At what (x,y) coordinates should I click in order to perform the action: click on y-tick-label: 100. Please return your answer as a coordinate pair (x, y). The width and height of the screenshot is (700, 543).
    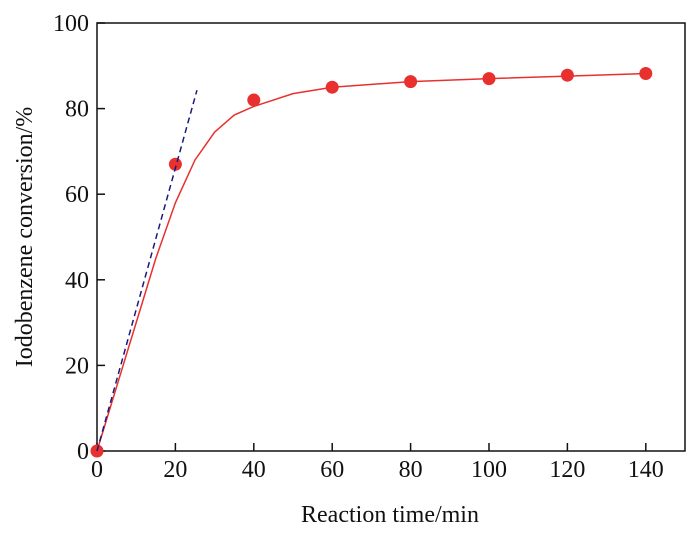
    Looking at the image, I should click on (71, 24).